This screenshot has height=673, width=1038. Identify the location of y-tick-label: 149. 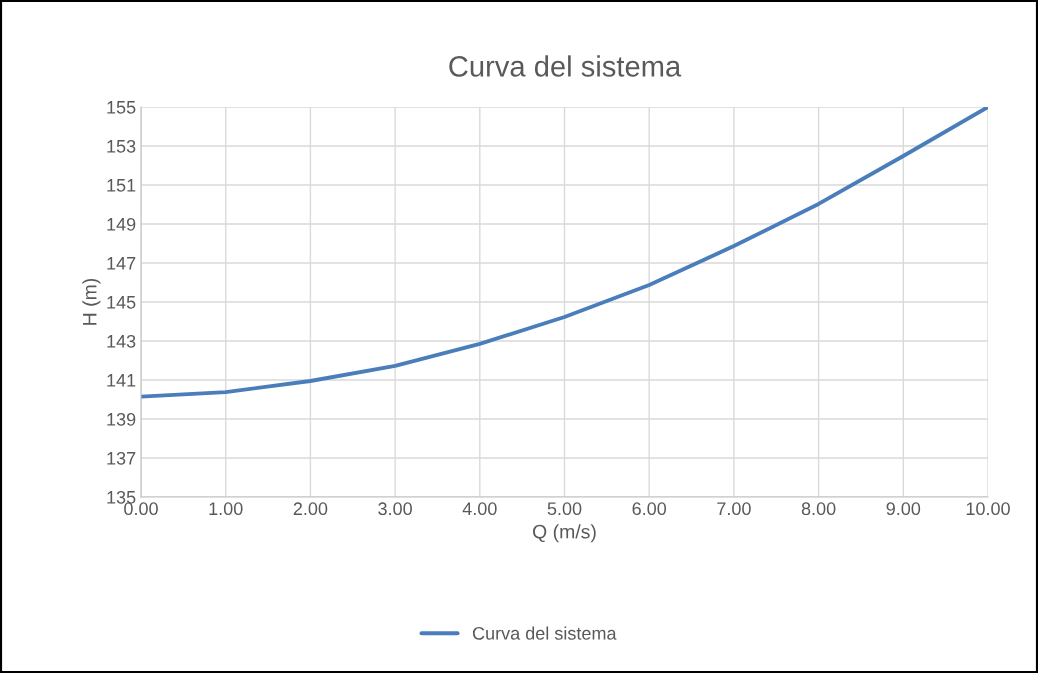
(121, 224).